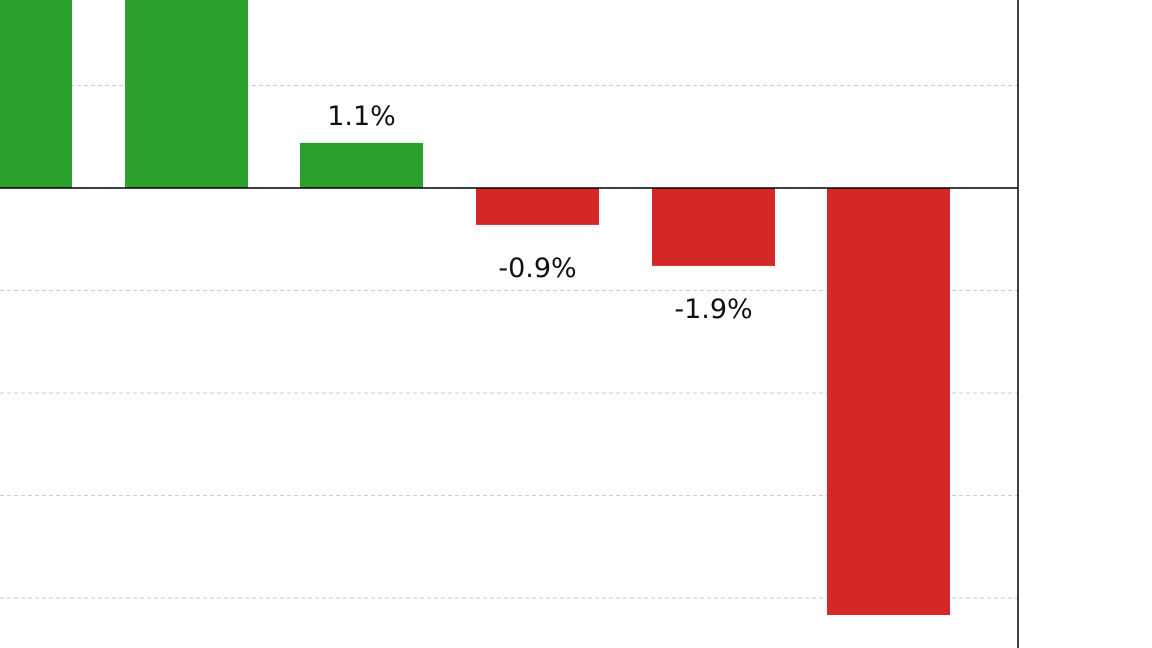 Image resolution: width=1152 pixels, height=648 pixels. I want to click on data-label: -0.9%, so click(537, 268).